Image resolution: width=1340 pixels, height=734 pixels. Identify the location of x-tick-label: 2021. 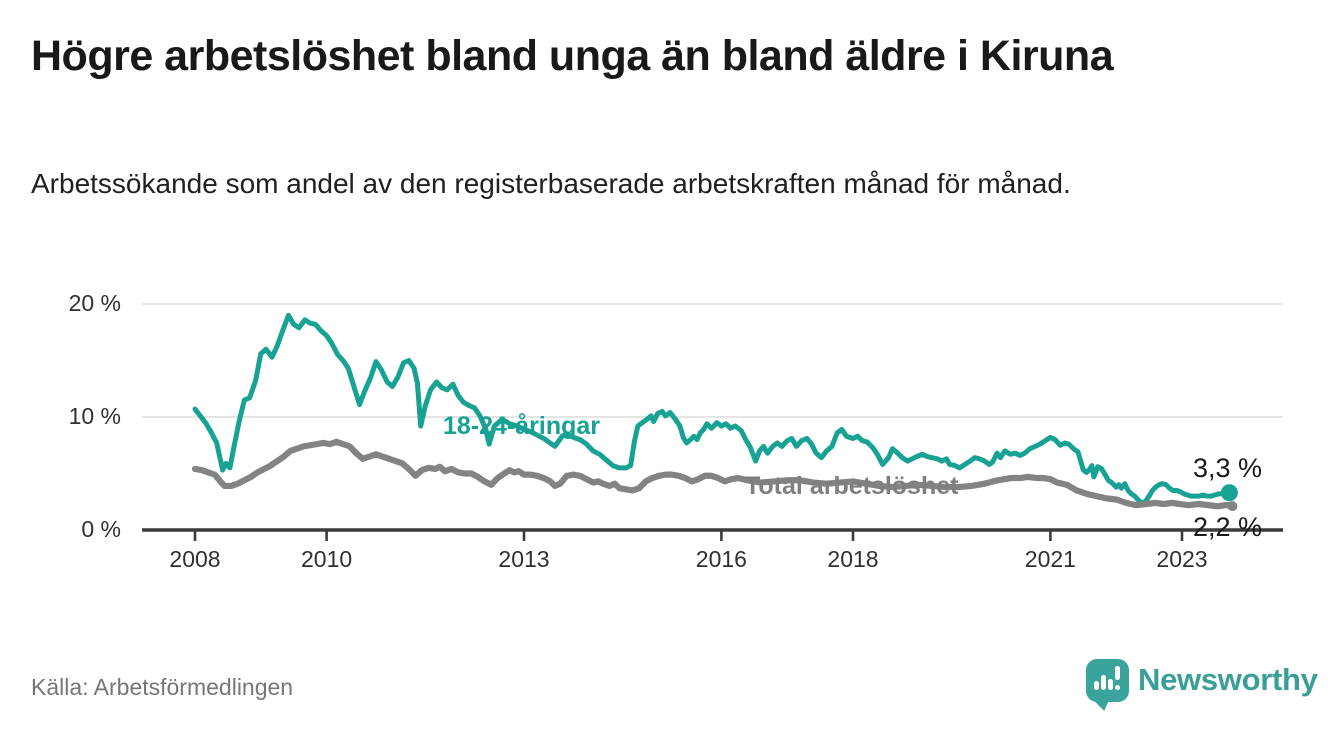
(1050, 559).